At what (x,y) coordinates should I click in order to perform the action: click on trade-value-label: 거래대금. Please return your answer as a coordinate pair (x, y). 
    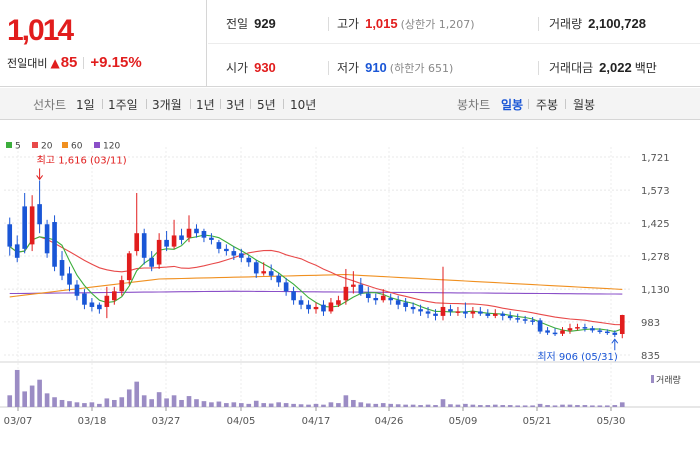
    Looking at the image, I should click on (571, 68).